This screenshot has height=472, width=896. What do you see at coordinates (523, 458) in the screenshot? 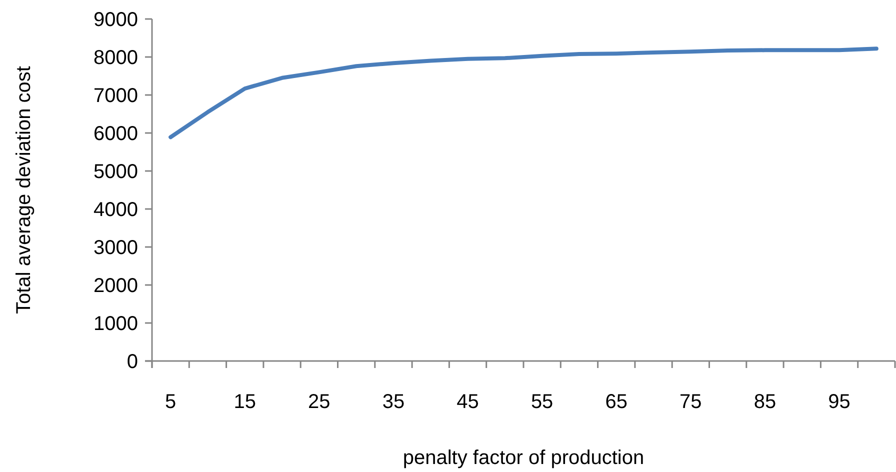
I see `x-axis-title: penalty factor of production` at bounding box center [523, 458].